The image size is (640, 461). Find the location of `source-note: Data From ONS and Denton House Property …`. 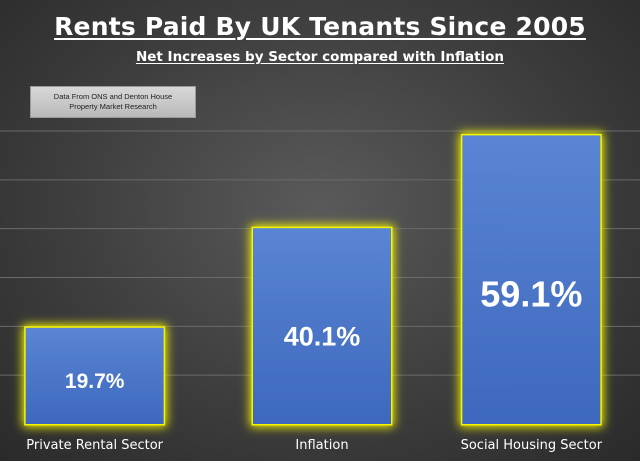

source-note: Data From ONS and Denton House Property … is located at coordinates (113, 102).